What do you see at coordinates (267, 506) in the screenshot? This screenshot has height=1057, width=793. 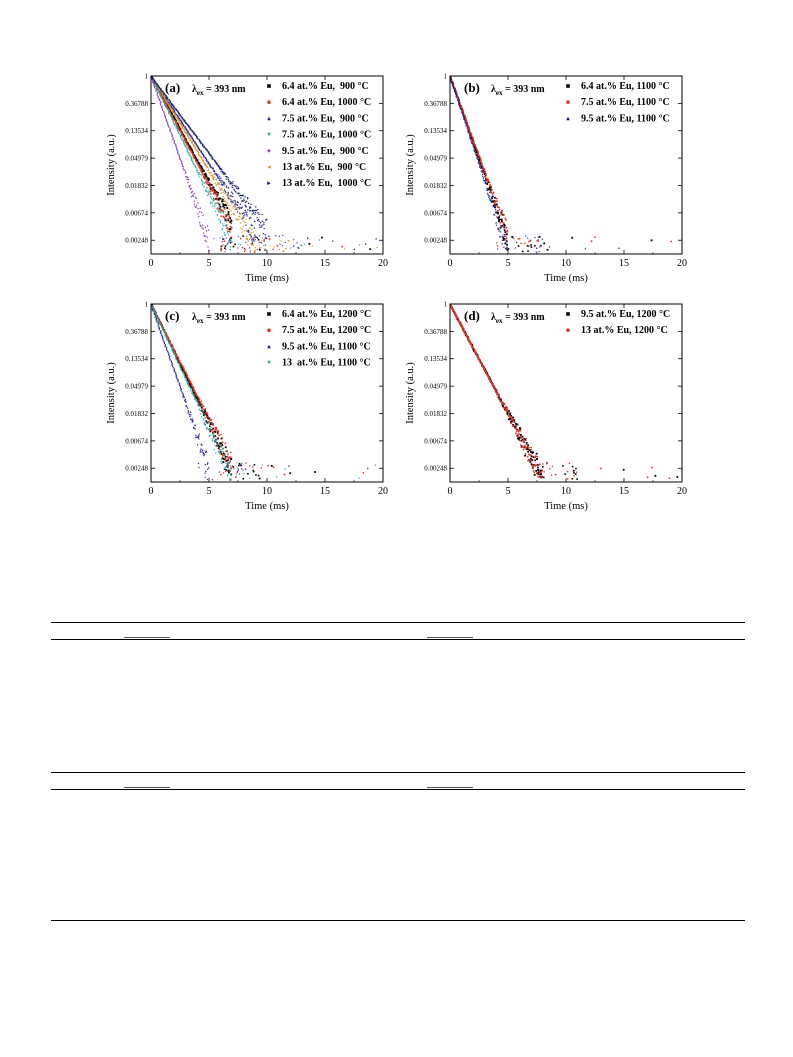 I see `x-axis-label: Time (ms)` at bounding box center [267, 506].